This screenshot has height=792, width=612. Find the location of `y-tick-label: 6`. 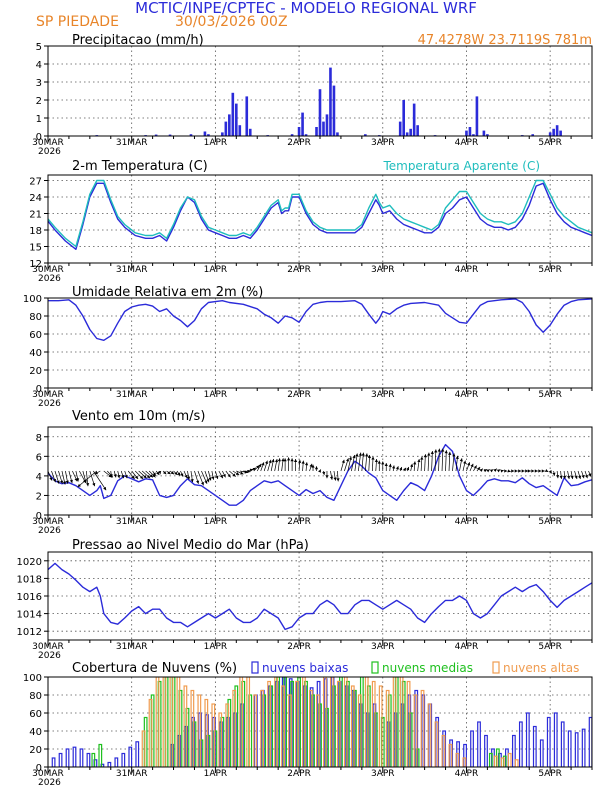

y-tick-label: 6 is located at coordinates (39, 457).